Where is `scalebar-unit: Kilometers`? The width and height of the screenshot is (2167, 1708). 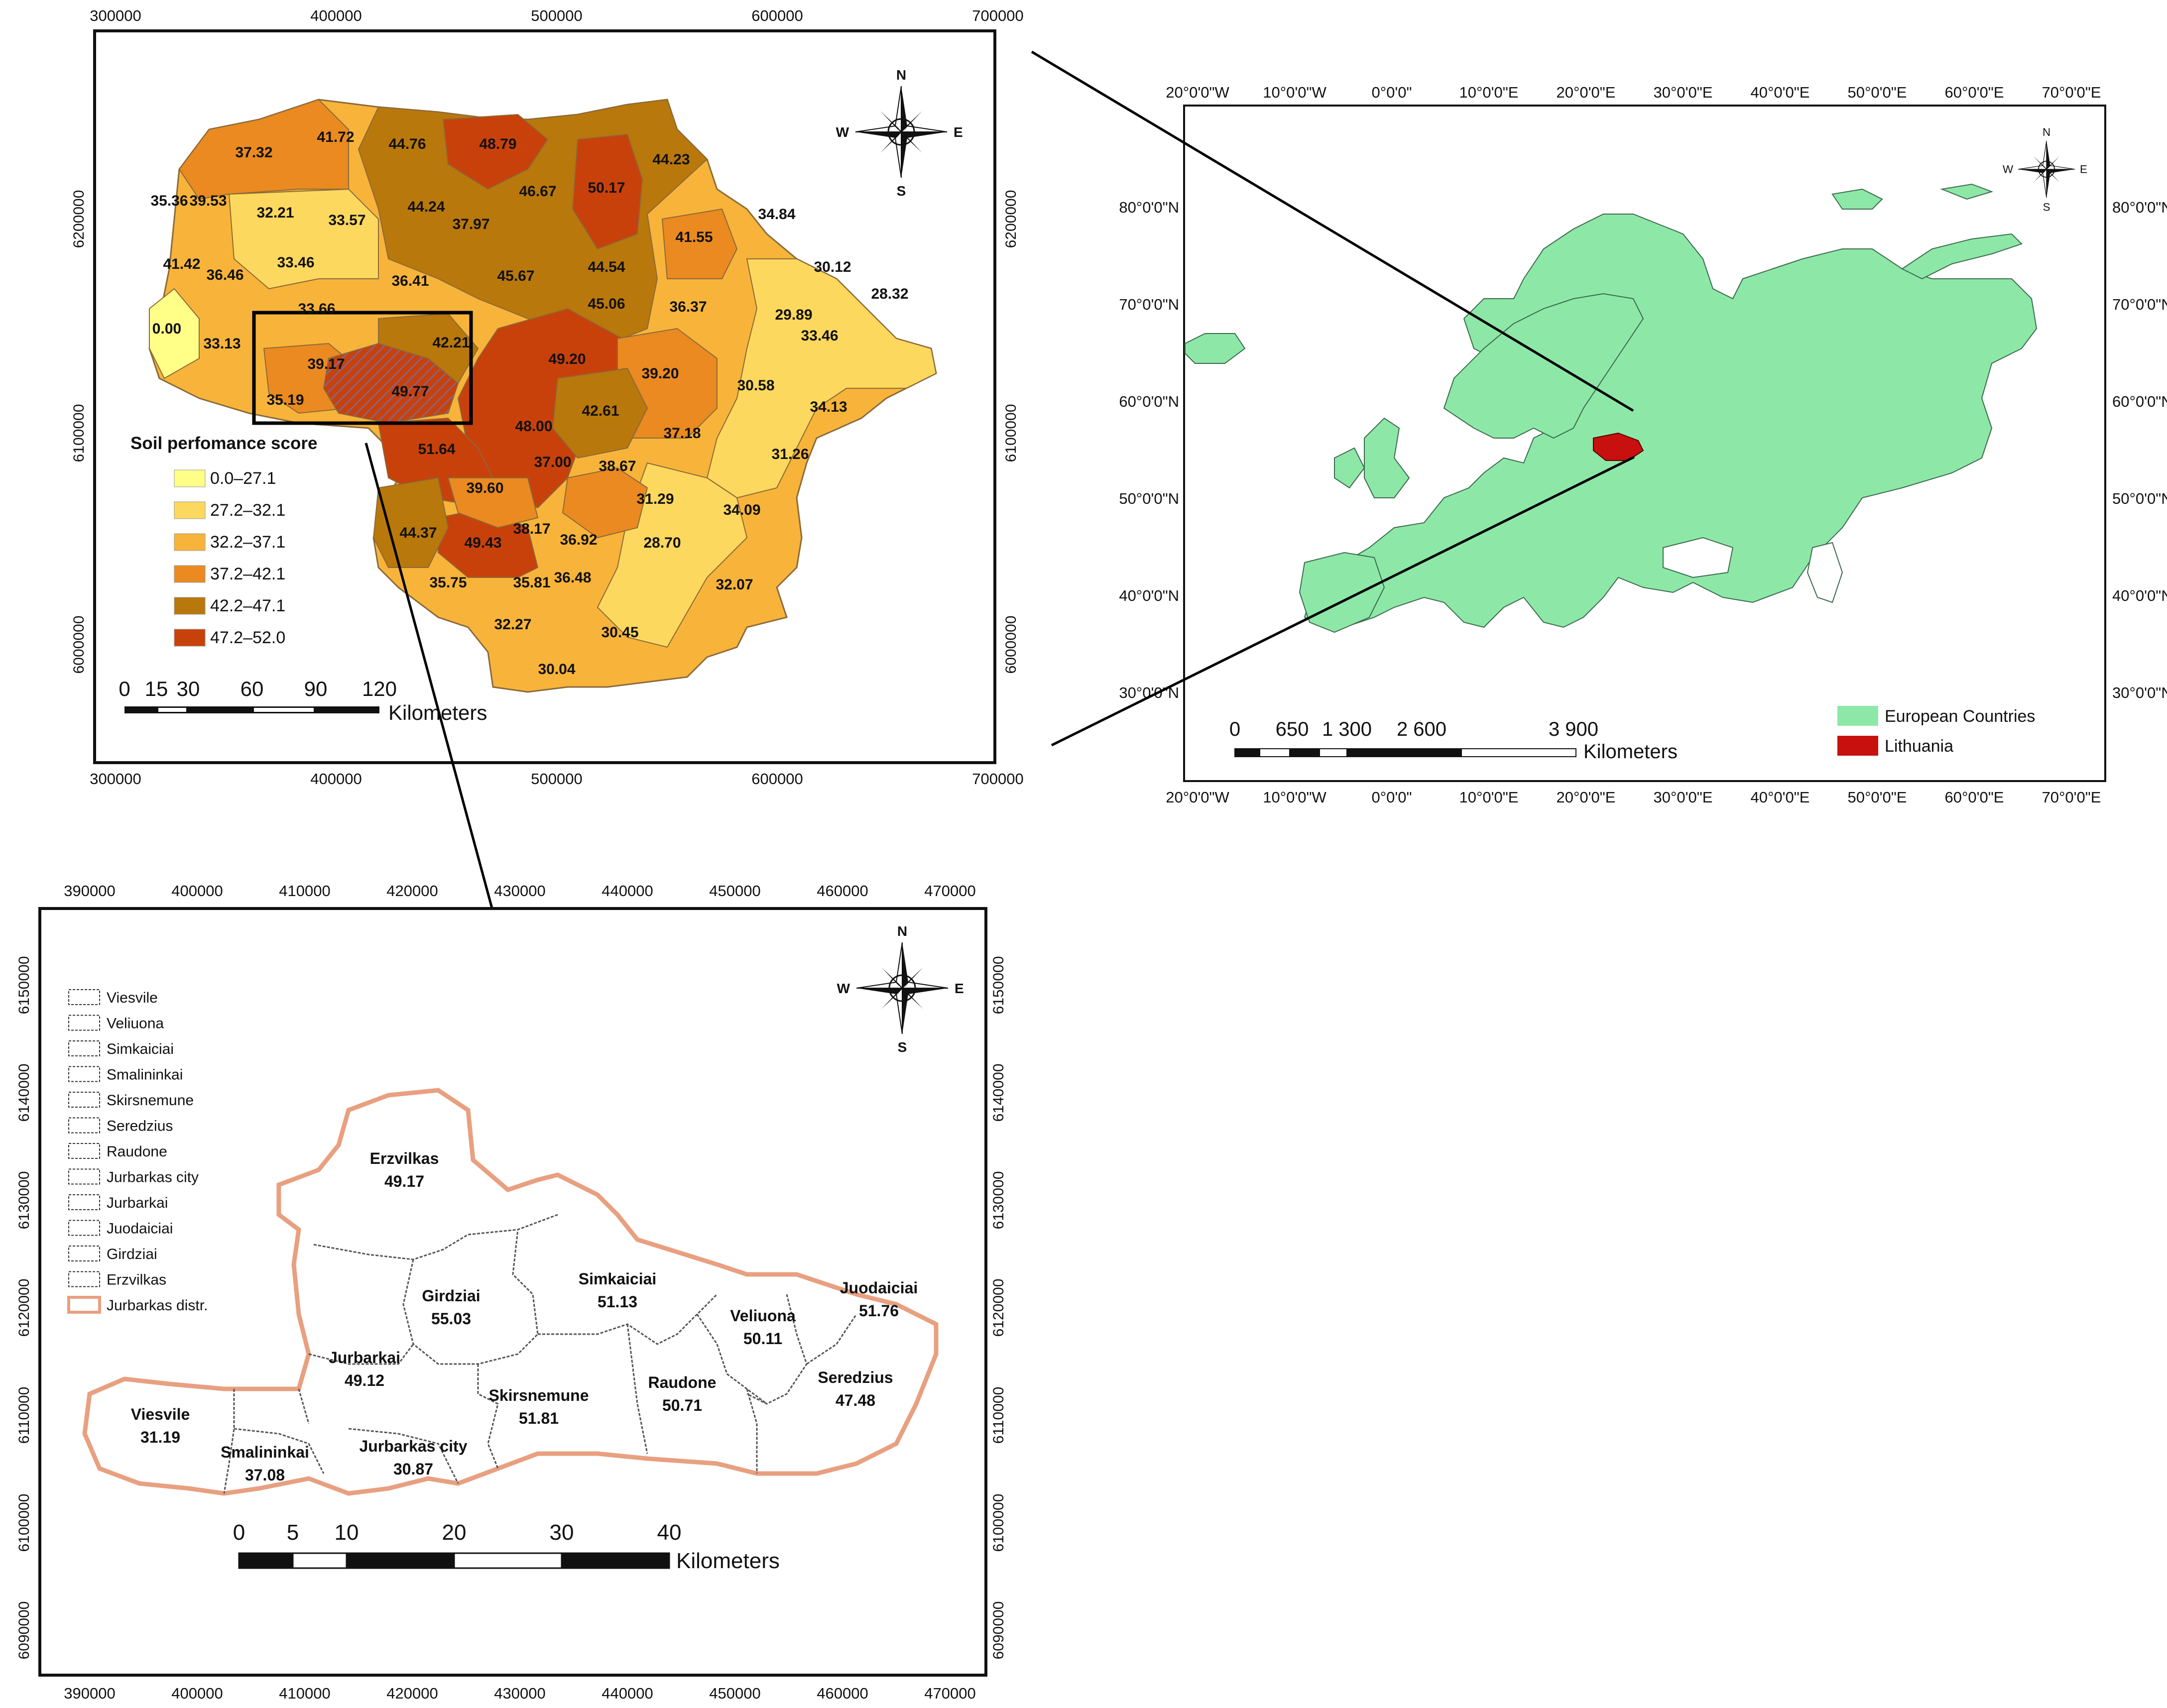
scalebar-unit: Kilometers is located at coordinates (1630, 752).